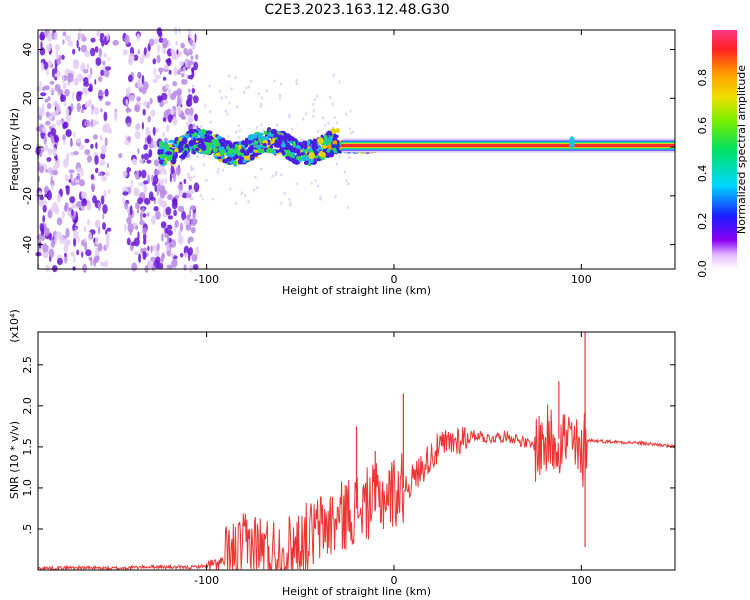 Image resolution: width=750 pixels, height=600 pixels. I want to click on y-tick-label: .5, so click(27, 529).